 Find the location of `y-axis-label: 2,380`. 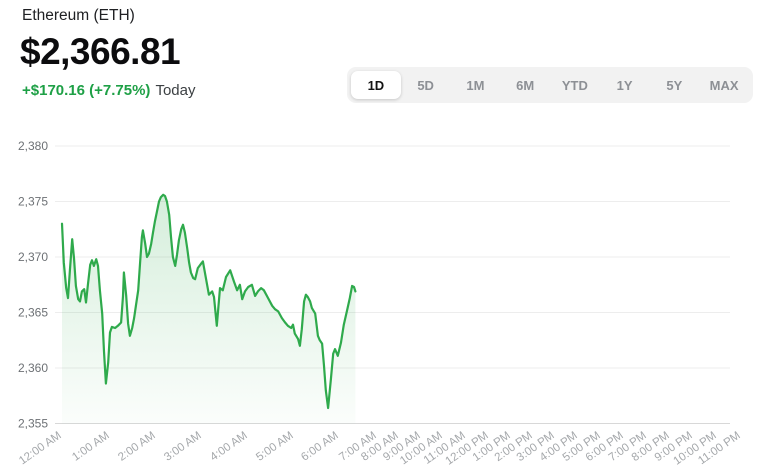

y-axis-label: 2,380 is located at coordinates (33, 146).